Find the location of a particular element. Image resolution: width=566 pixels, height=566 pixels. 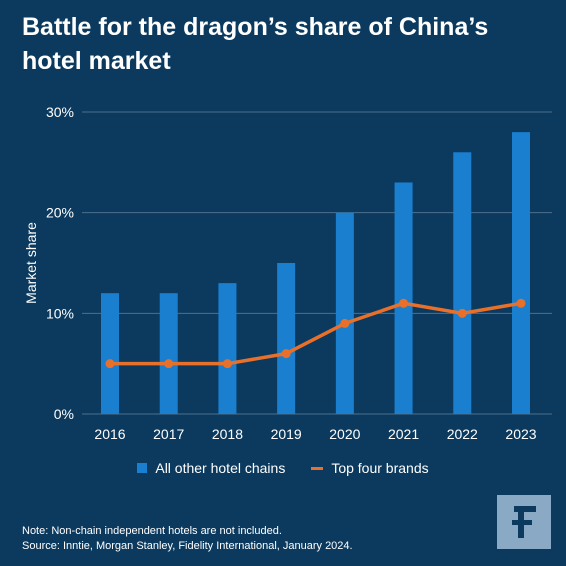

x-tick-label: 2023 is located at coordinates (520, 434).